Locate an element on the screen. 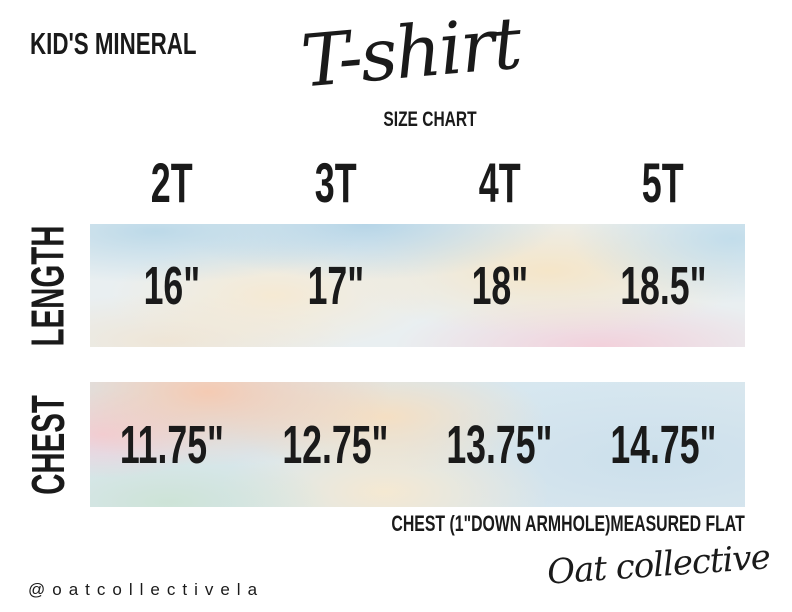 The height and width of the screenshot is (612, 792). social-handle: @oatcollectivela is located at coordinates (146, 590).